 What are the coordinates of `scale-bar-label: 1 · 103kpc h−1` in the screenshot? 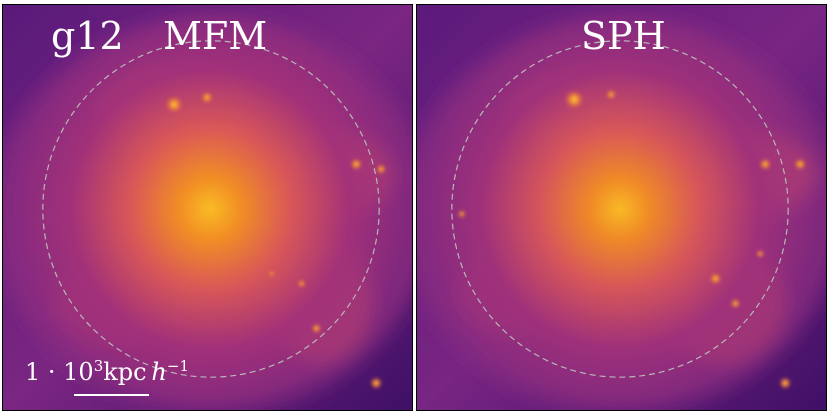 It's located at (107, 371).